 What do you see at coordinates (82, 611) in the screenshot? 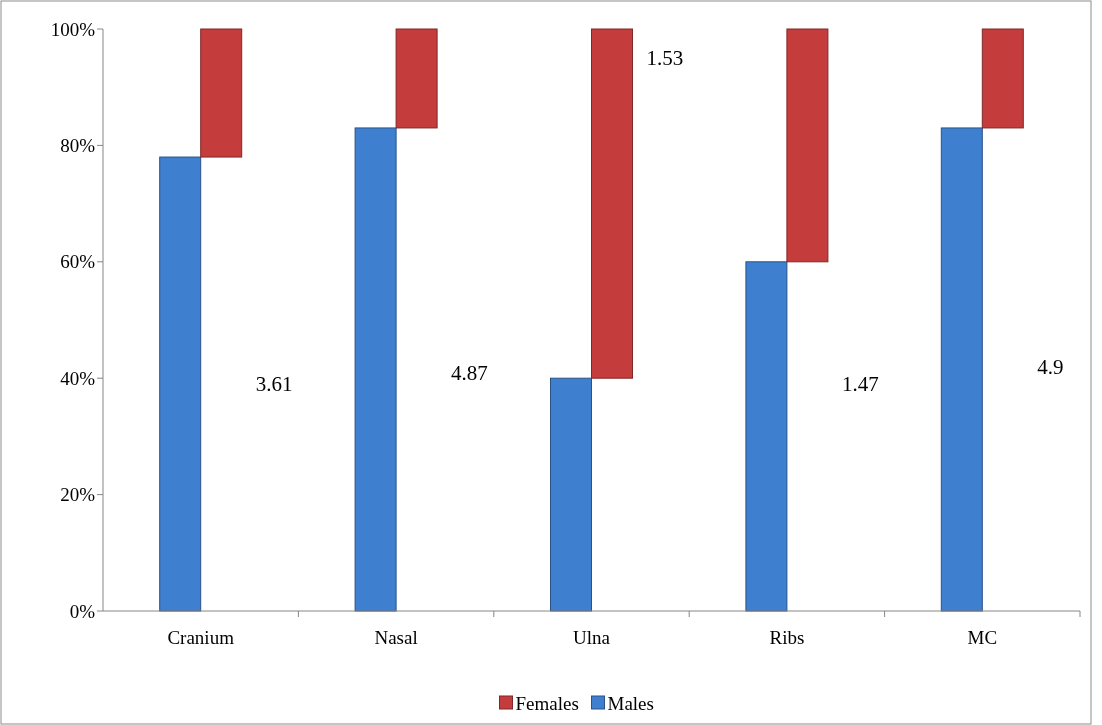
I see `y-tick-label: 0%` at bounding box center [82, 611].